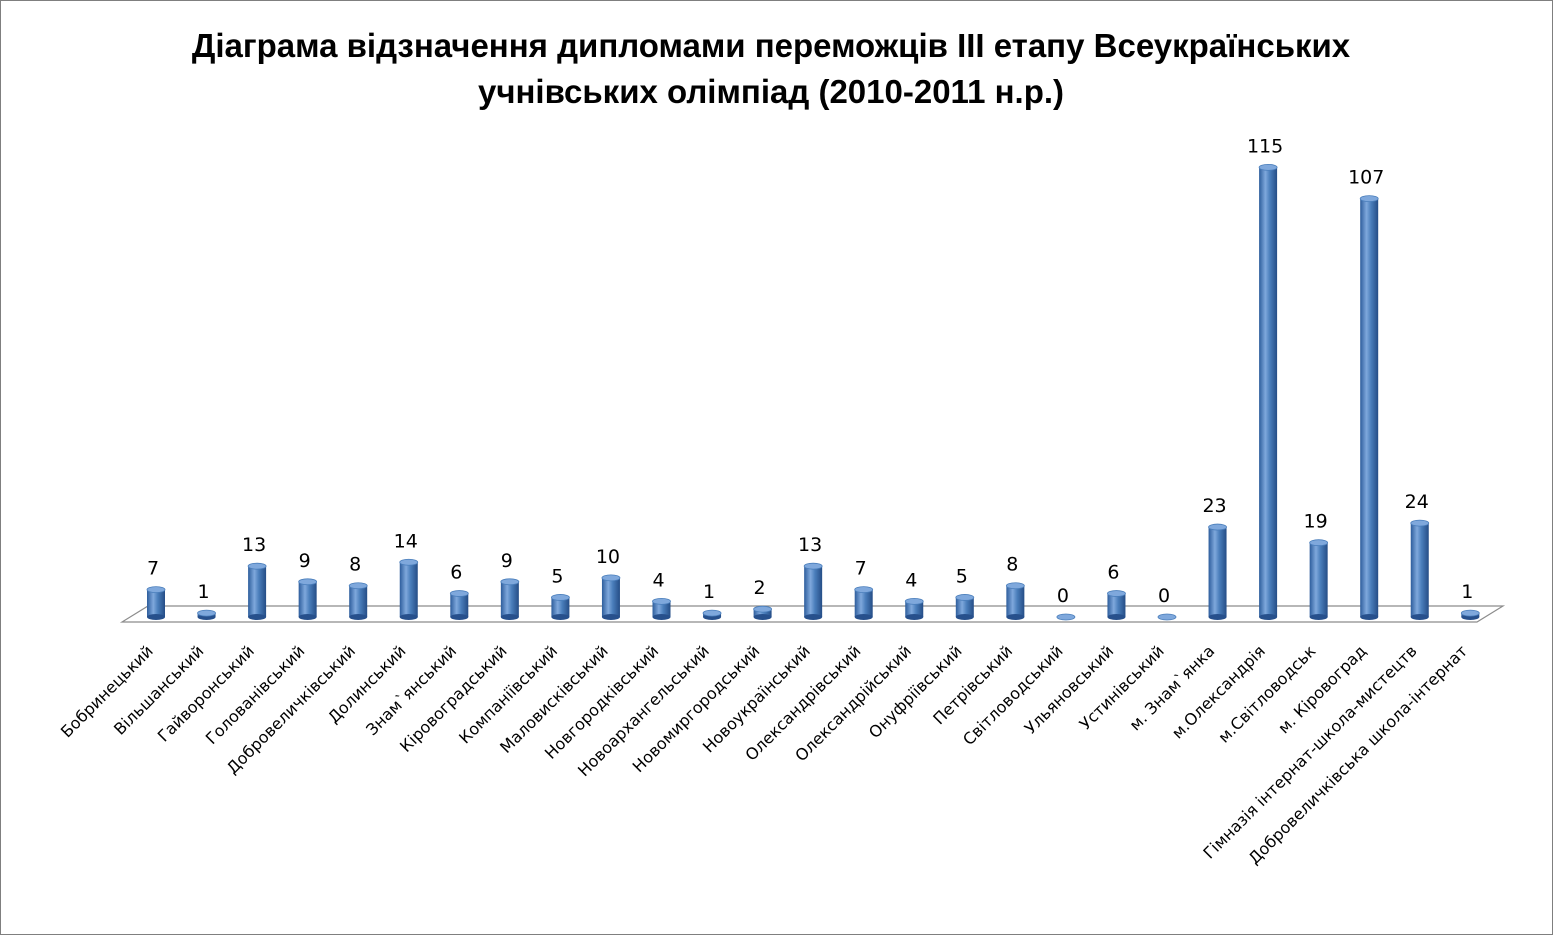 Image resolution: width=1553 pixels, height=935 pixels. What do you see at coordinates (1417, 502) in the screenshot?
I see `data-label: 24` at bounding box center [1417, 502].